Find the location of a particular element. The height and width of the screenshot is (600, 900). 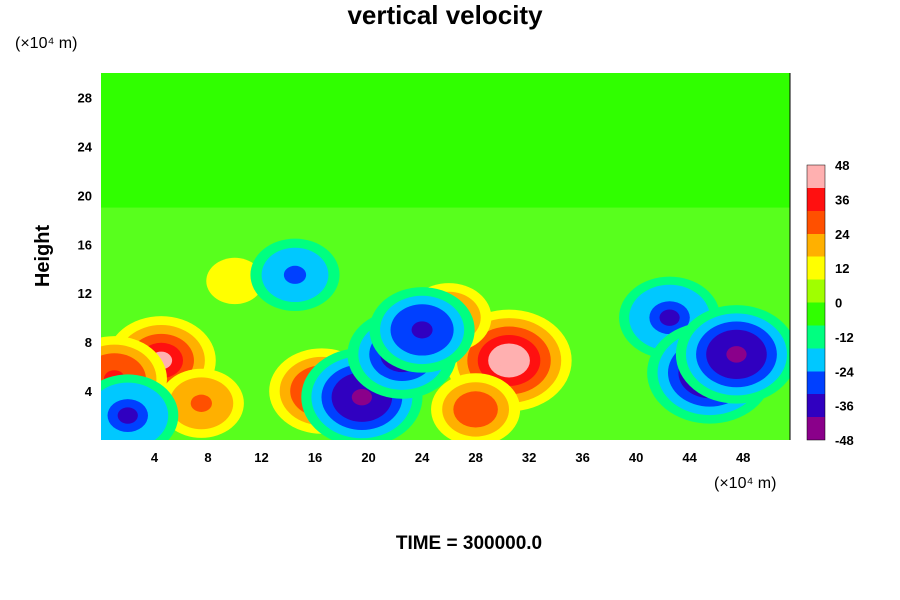

y-tick-label: 16 is located at coordinates (85, 244).